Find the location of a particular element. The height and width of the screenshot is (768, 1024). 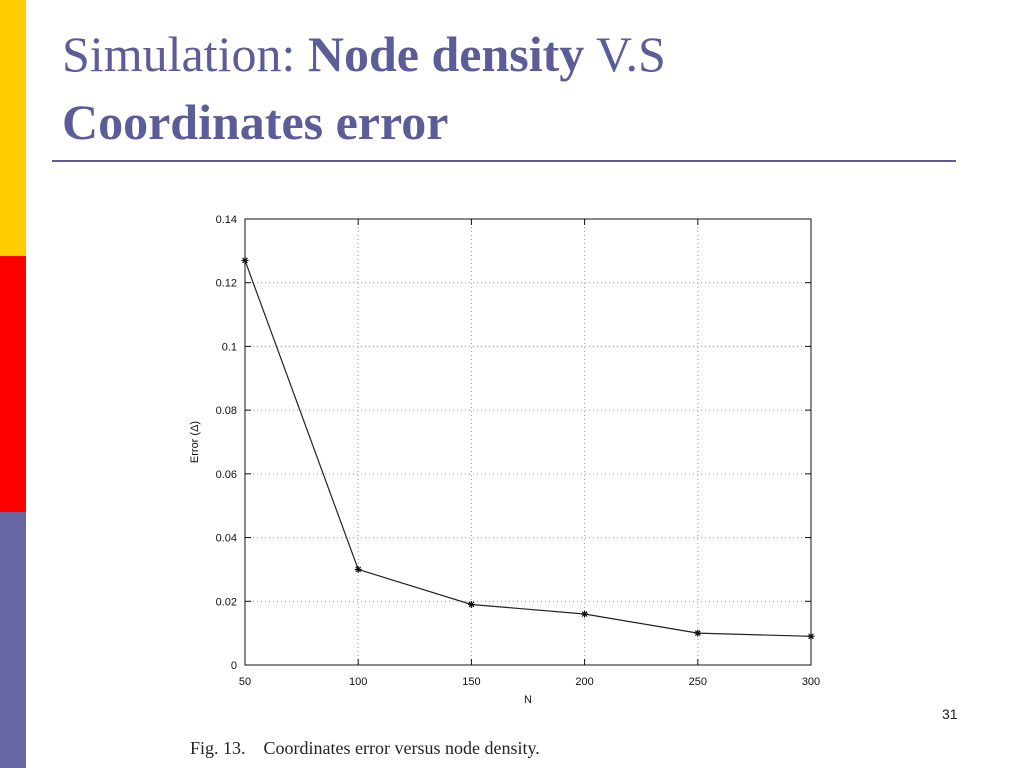

y-tick-label-5: 0.1 is located at coordinates (229, 347).